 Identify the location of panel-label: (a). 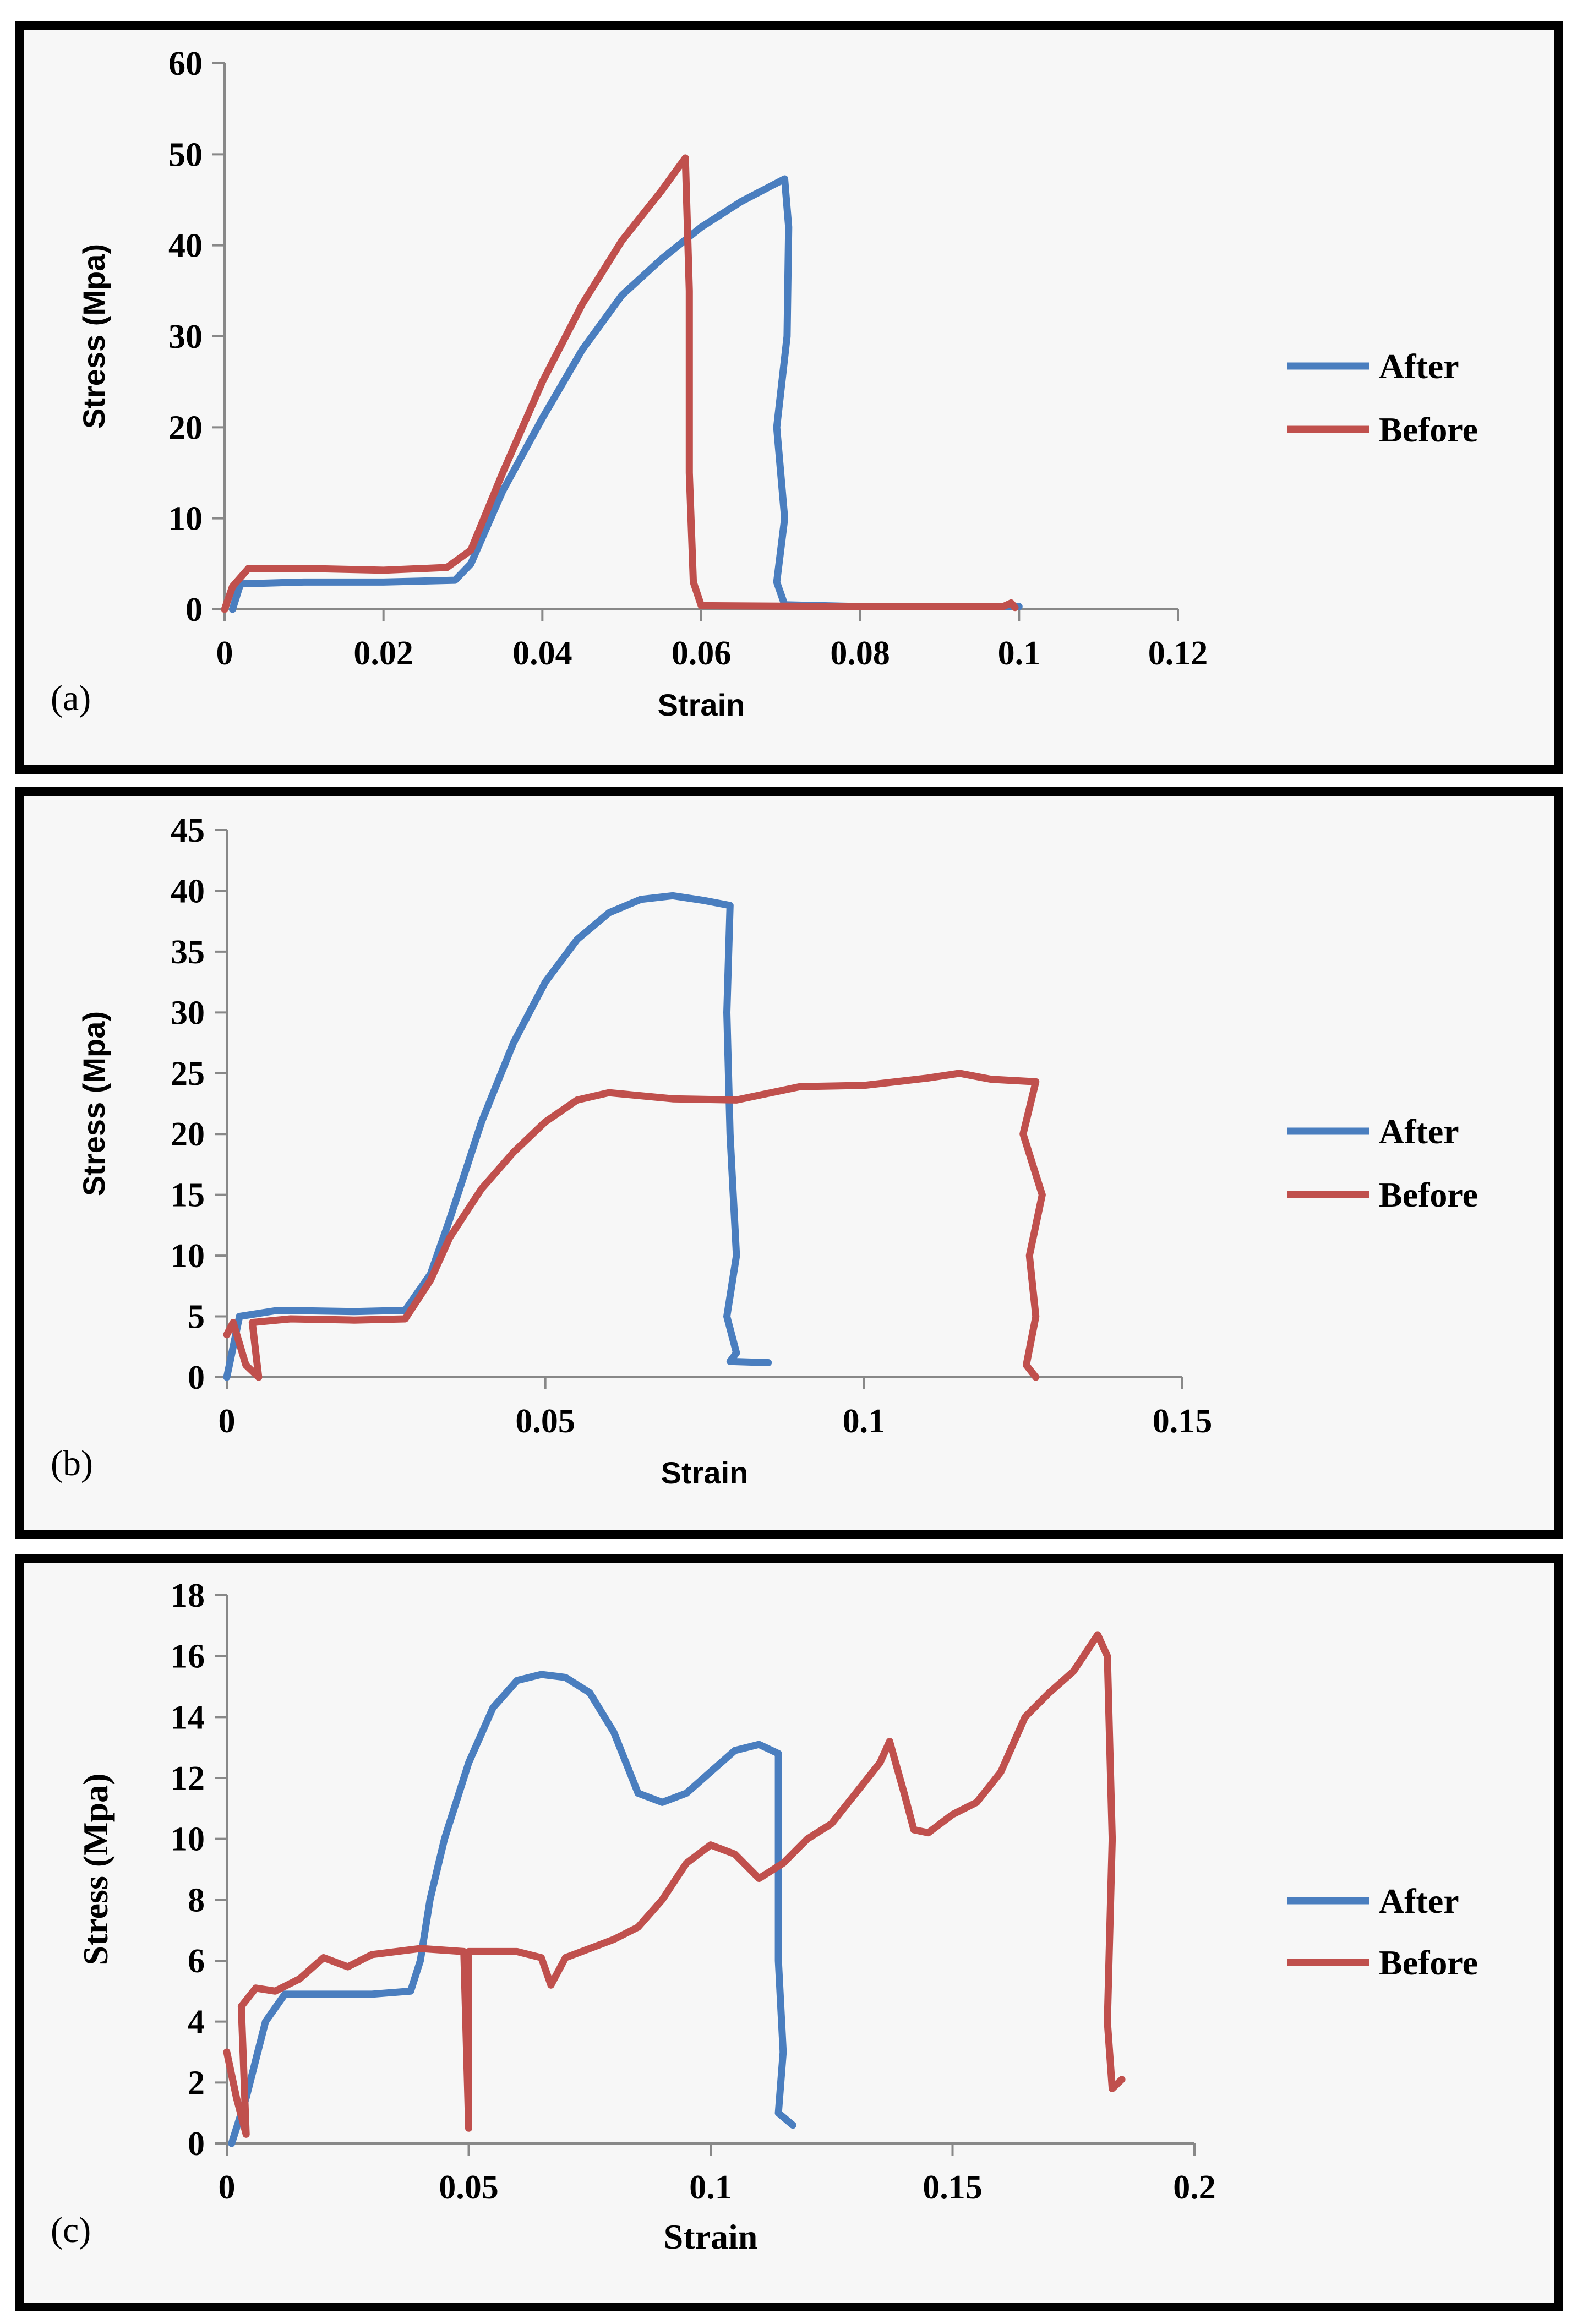
(71, 698).